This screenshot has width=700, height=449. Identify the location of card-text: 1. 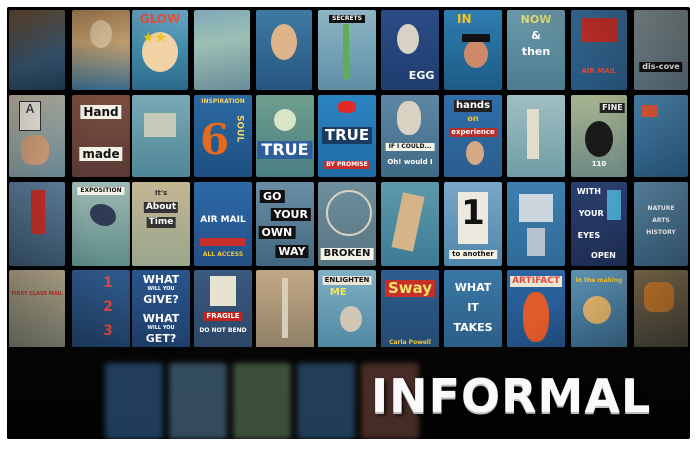
(108, 283).